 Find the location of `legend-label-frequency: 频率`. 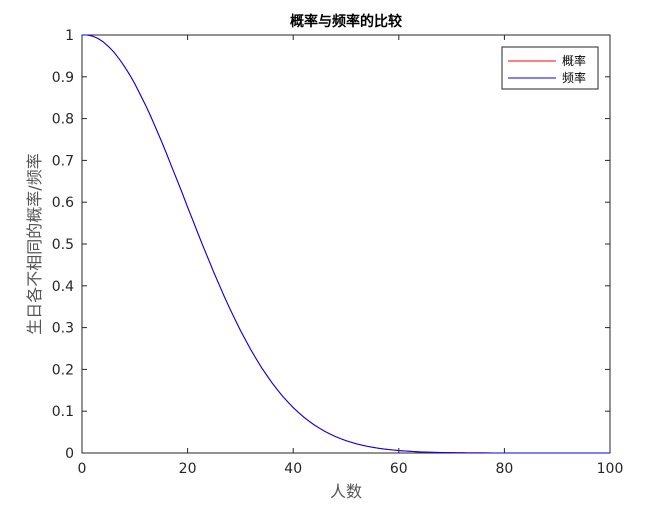

legend-label-frequency: 频率 is located at coordinates (574, 77).